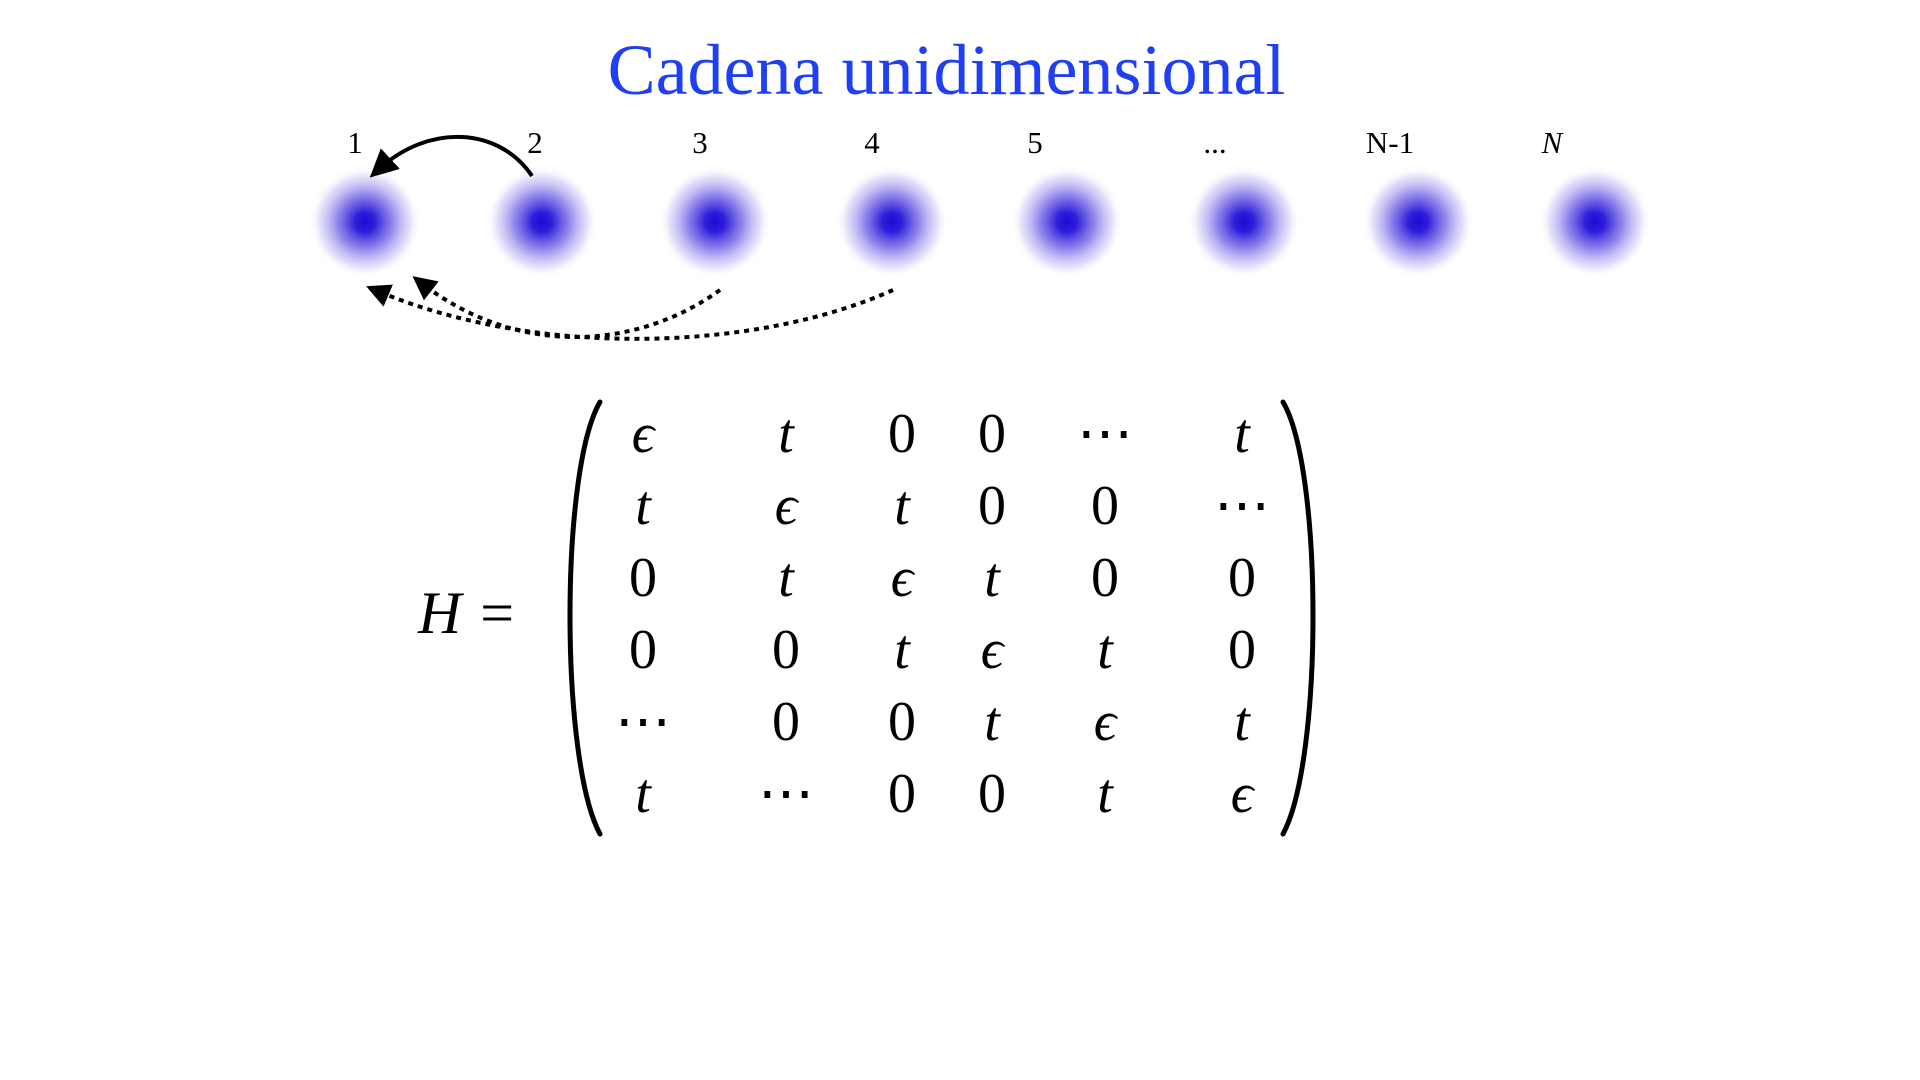 Image resolution: width=1920 pixels, height=1080 pixels. Describe the element at coordinates (980, 222) in the screenshot. I see `orbitals` at that location.